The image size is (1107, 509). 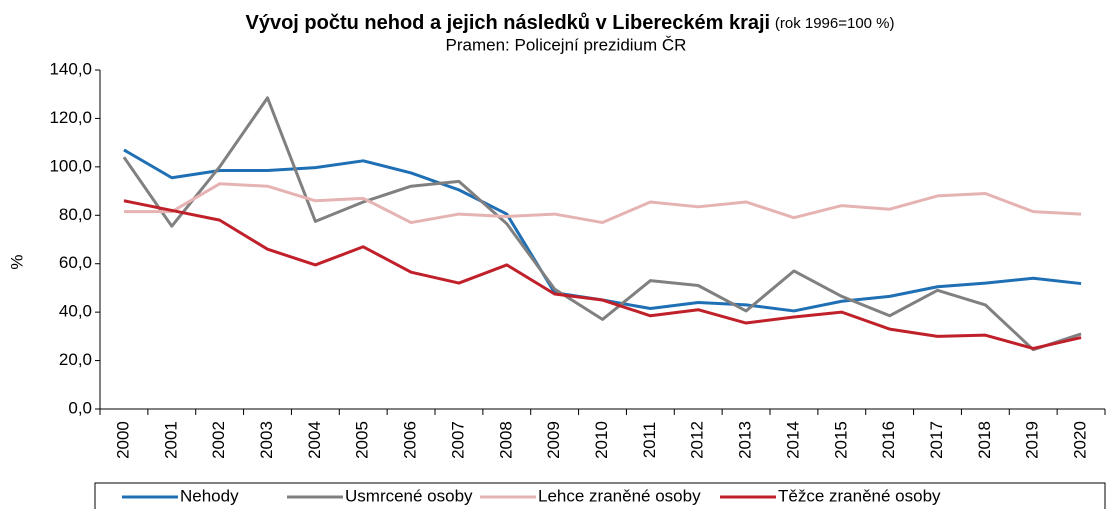 I want to click on x-tick-label: 2006, so click(x=410, y=440).